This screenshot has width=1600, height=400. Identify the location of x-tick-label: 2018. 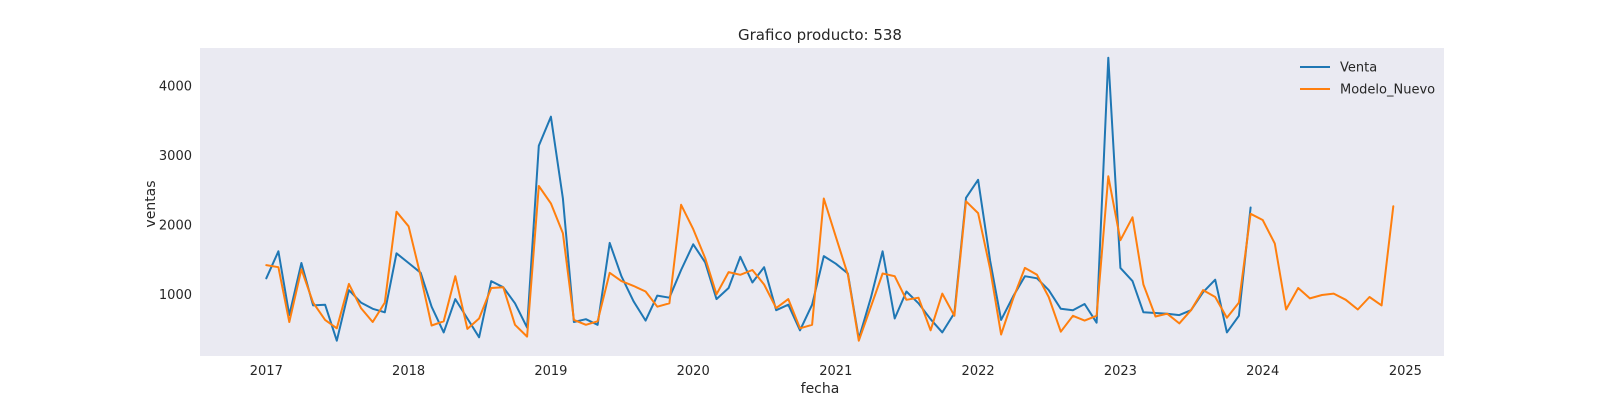
(408, 371).